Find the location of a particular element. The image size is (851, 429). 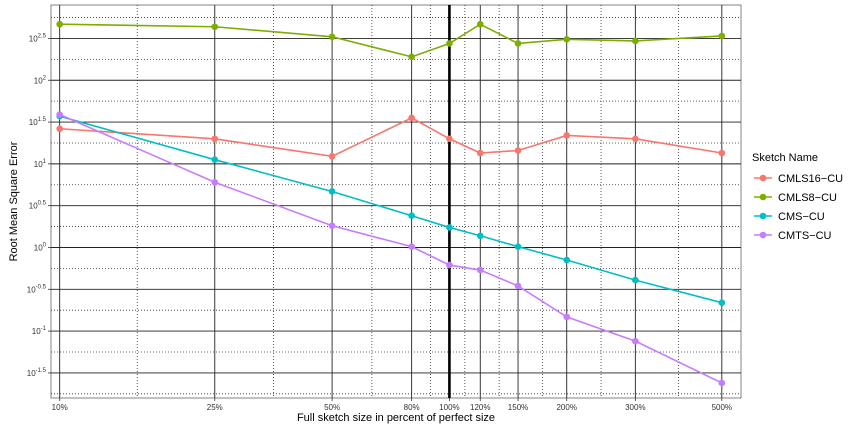

x-tick-label: 10% is located at coordinates (60, 407).